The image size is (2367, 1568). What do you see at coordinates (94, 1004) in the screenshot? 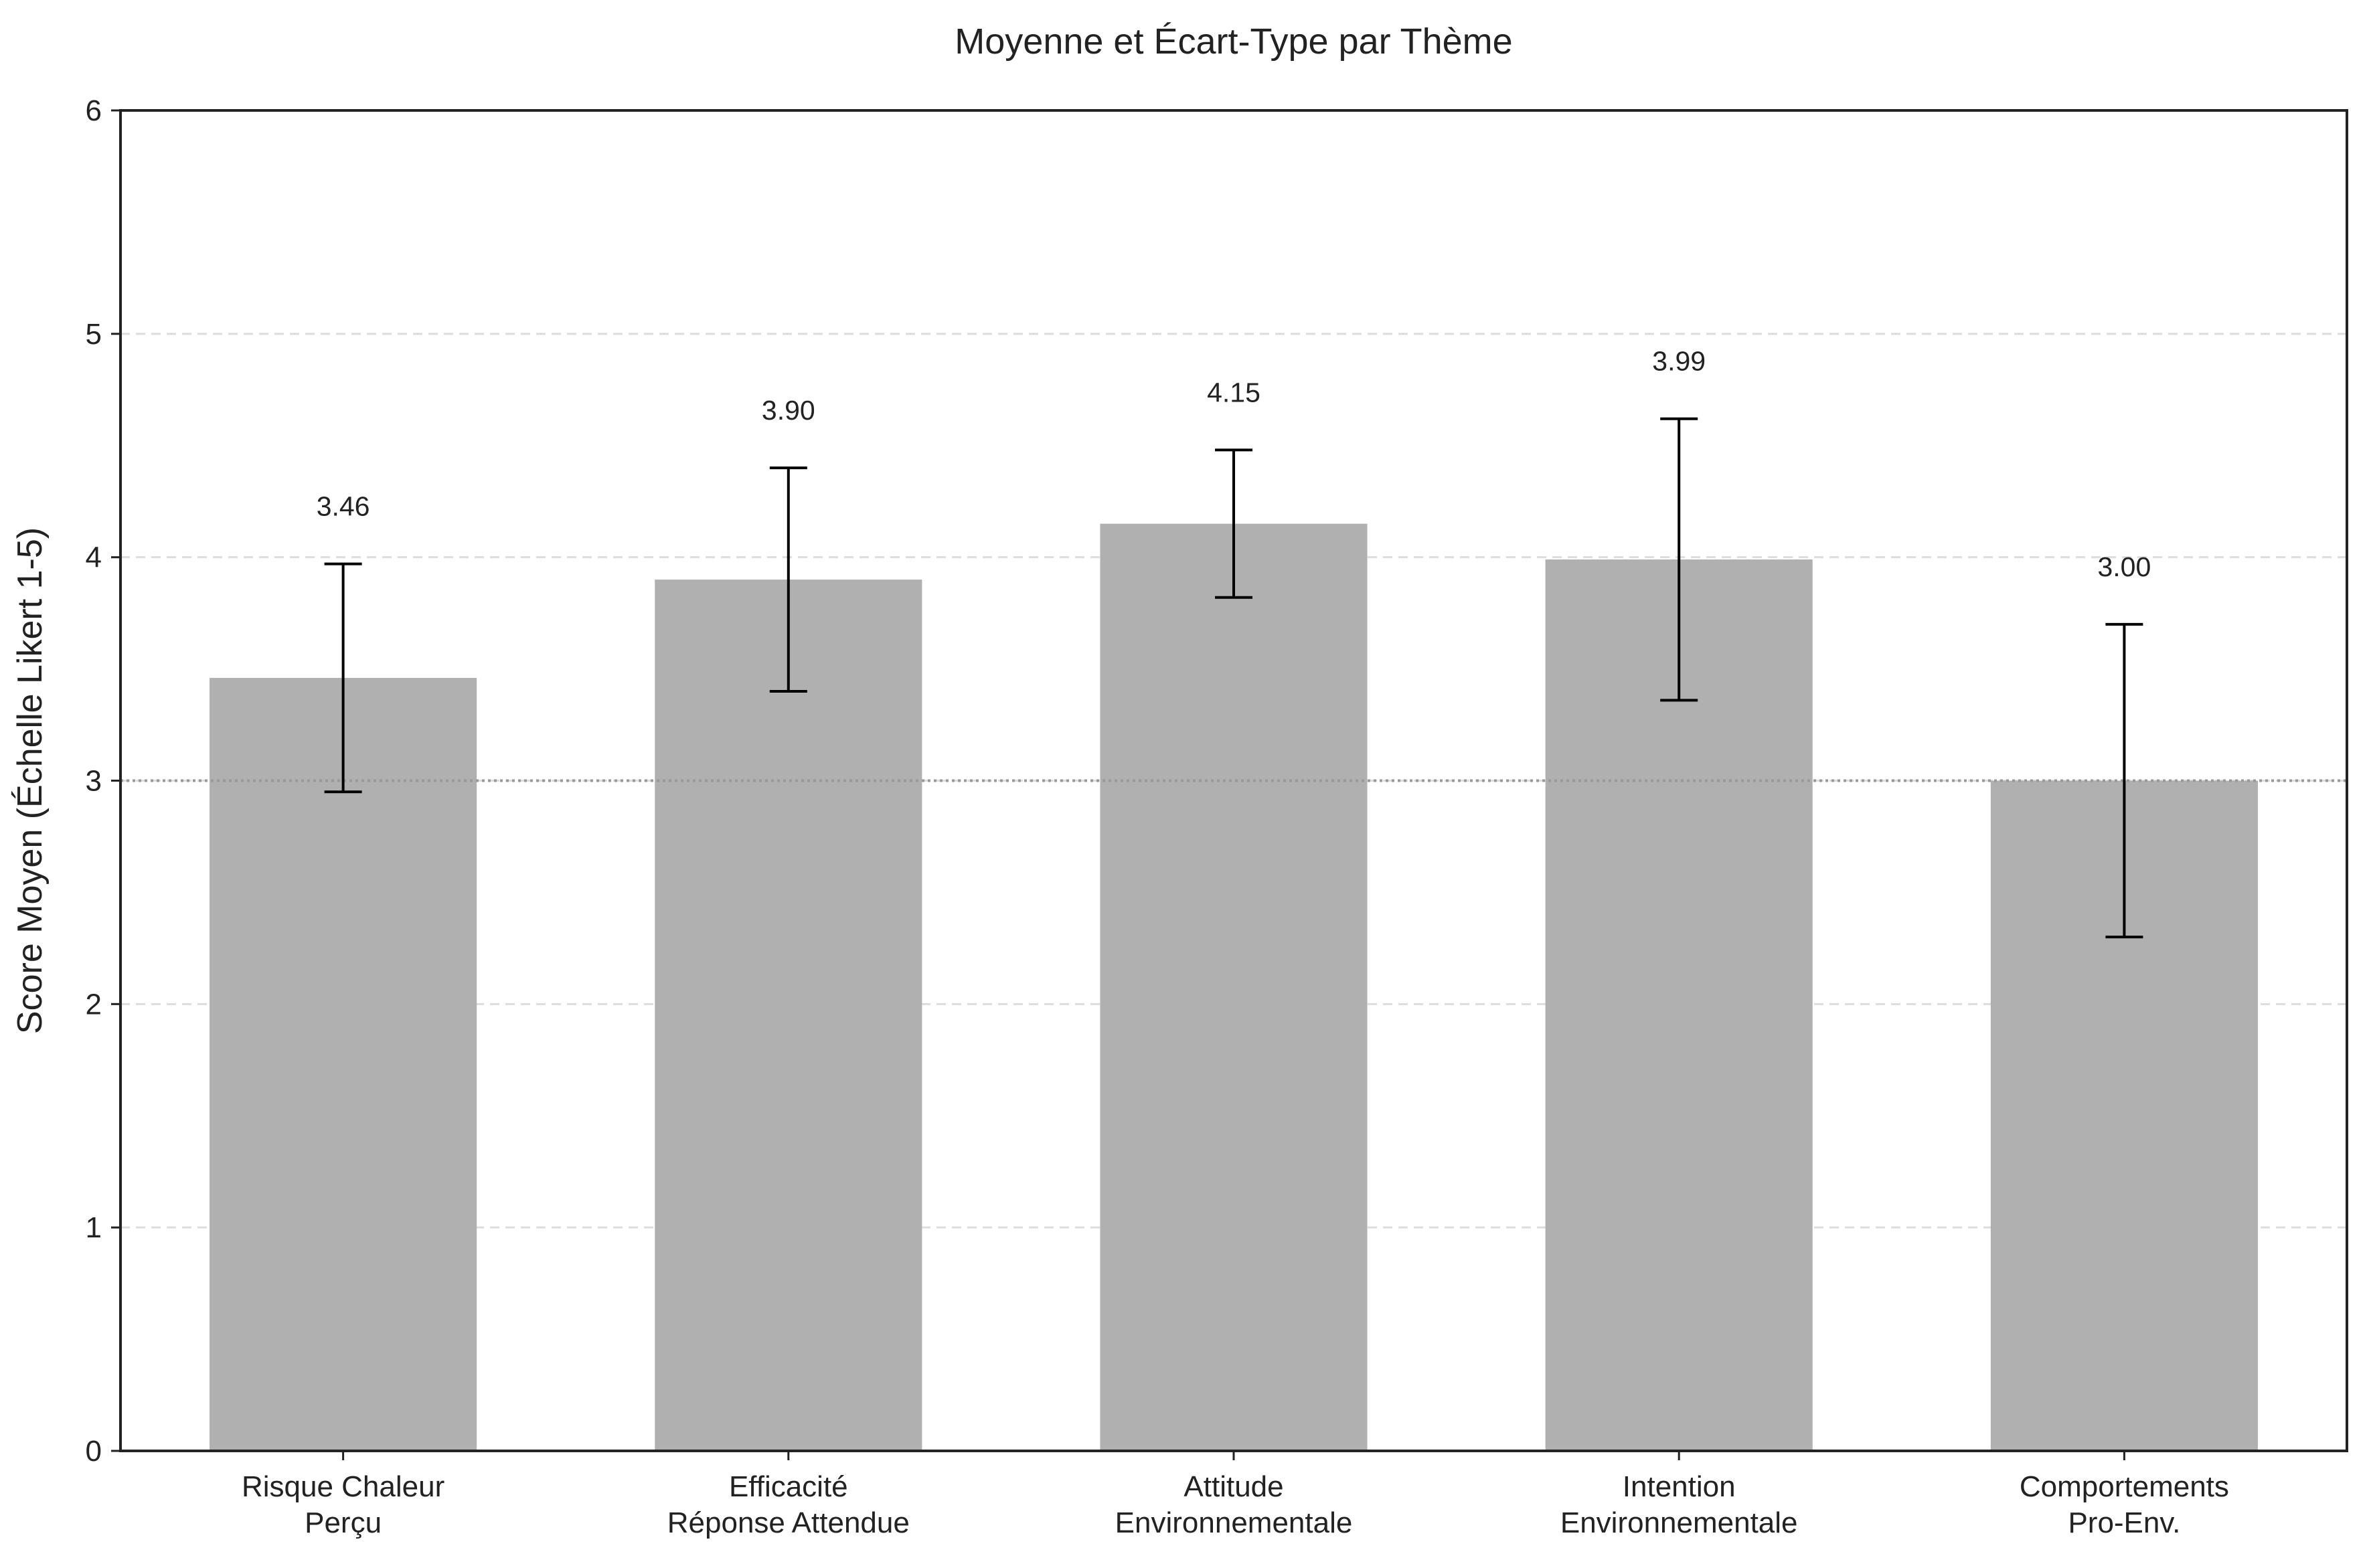
I see `y-tick-label: 2` at bounding box center [94, 1004].